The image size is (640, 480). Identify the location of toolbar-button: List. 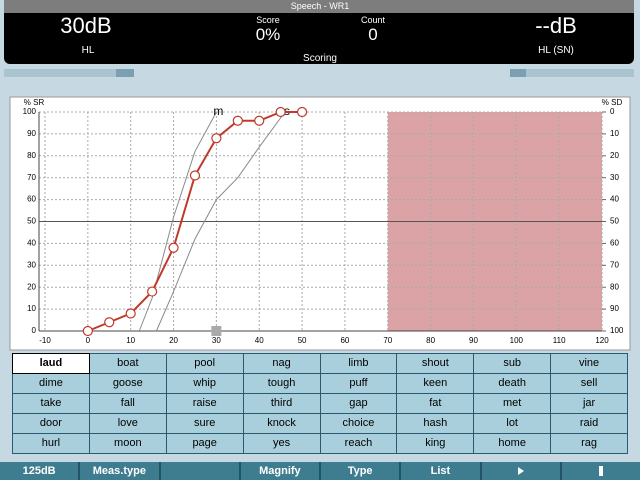
(440, 471).